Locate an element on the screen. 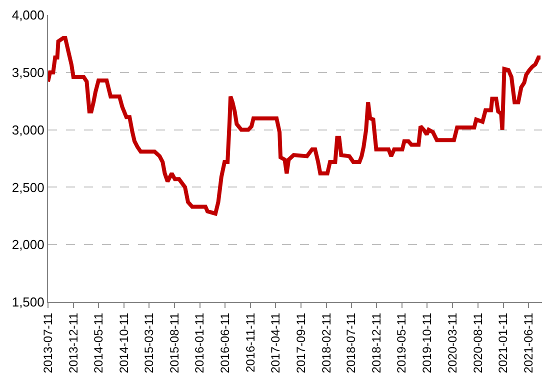 The height and width of the screenshot is (390, 550). x-tick-label: 2019-10-11 is located at coordinates (427, 343).